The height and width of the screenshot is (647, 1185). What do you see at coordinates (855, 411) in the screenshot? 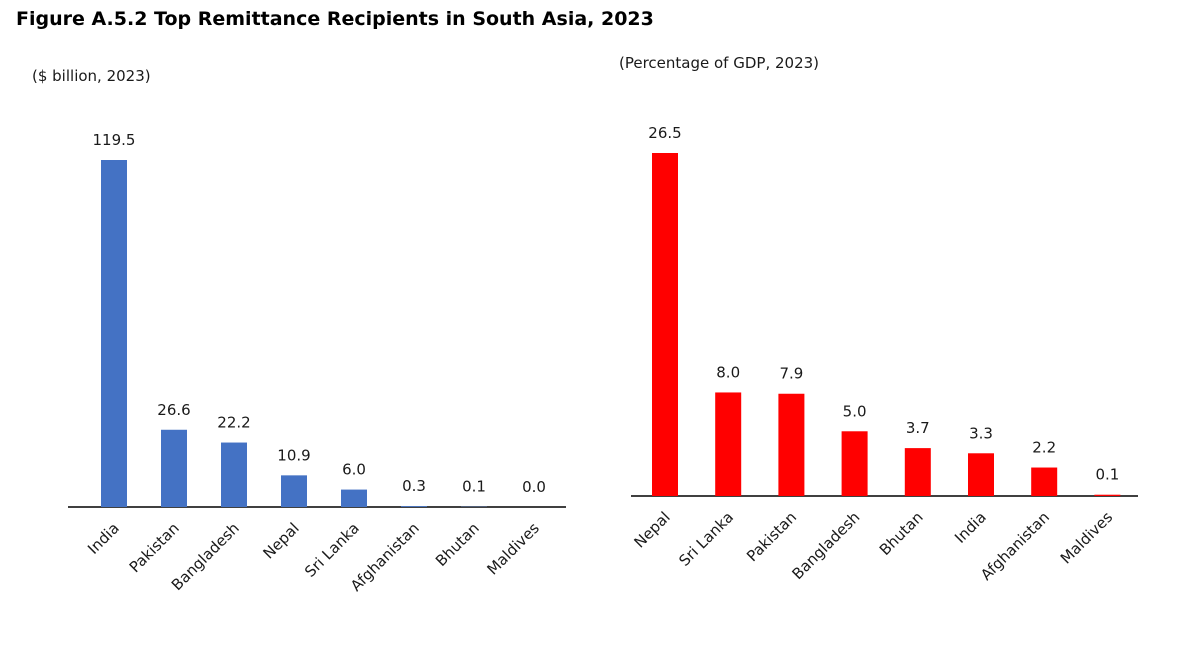
I see `data-label: 5.0` at bounding box center [855, 411].